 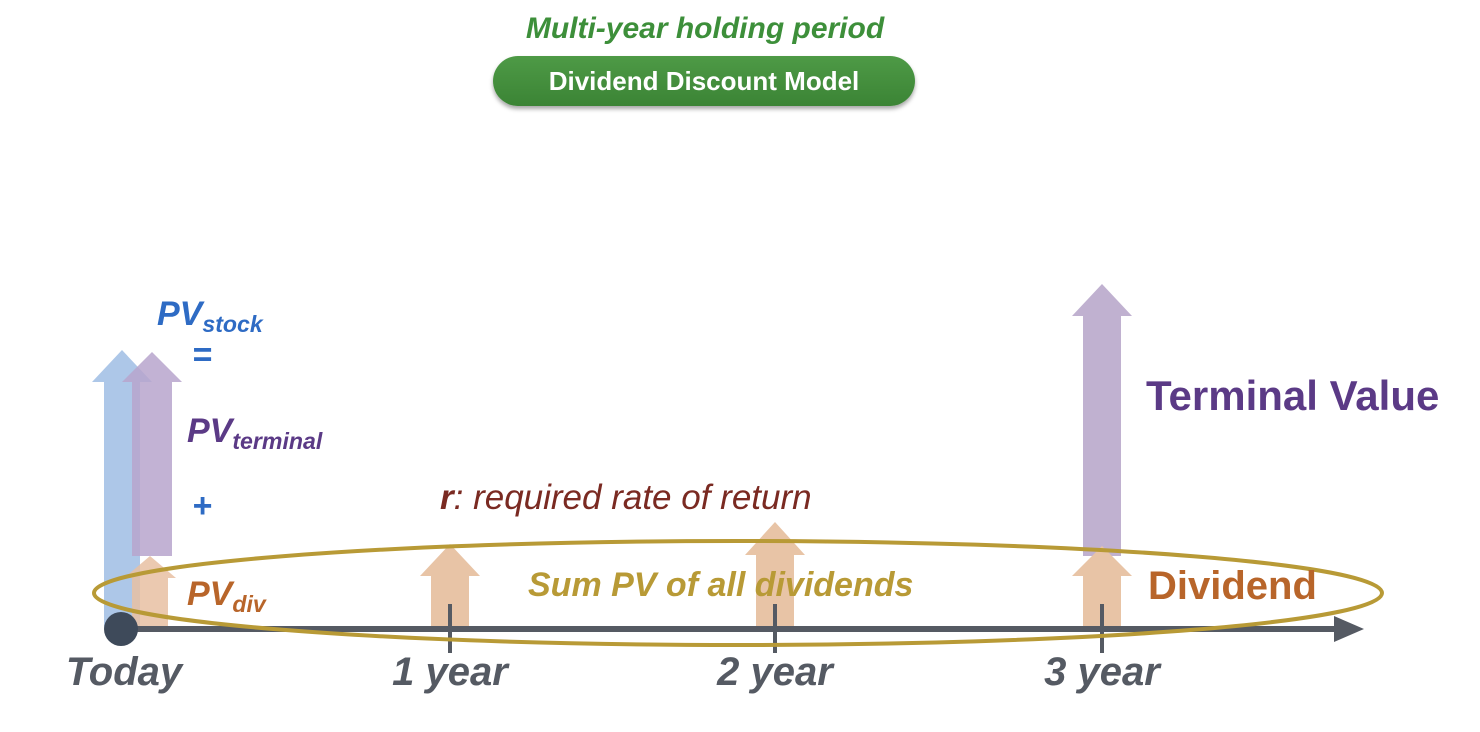 I want to click on tick-label-year-3: 3 year, so click(x=1102, y=672).